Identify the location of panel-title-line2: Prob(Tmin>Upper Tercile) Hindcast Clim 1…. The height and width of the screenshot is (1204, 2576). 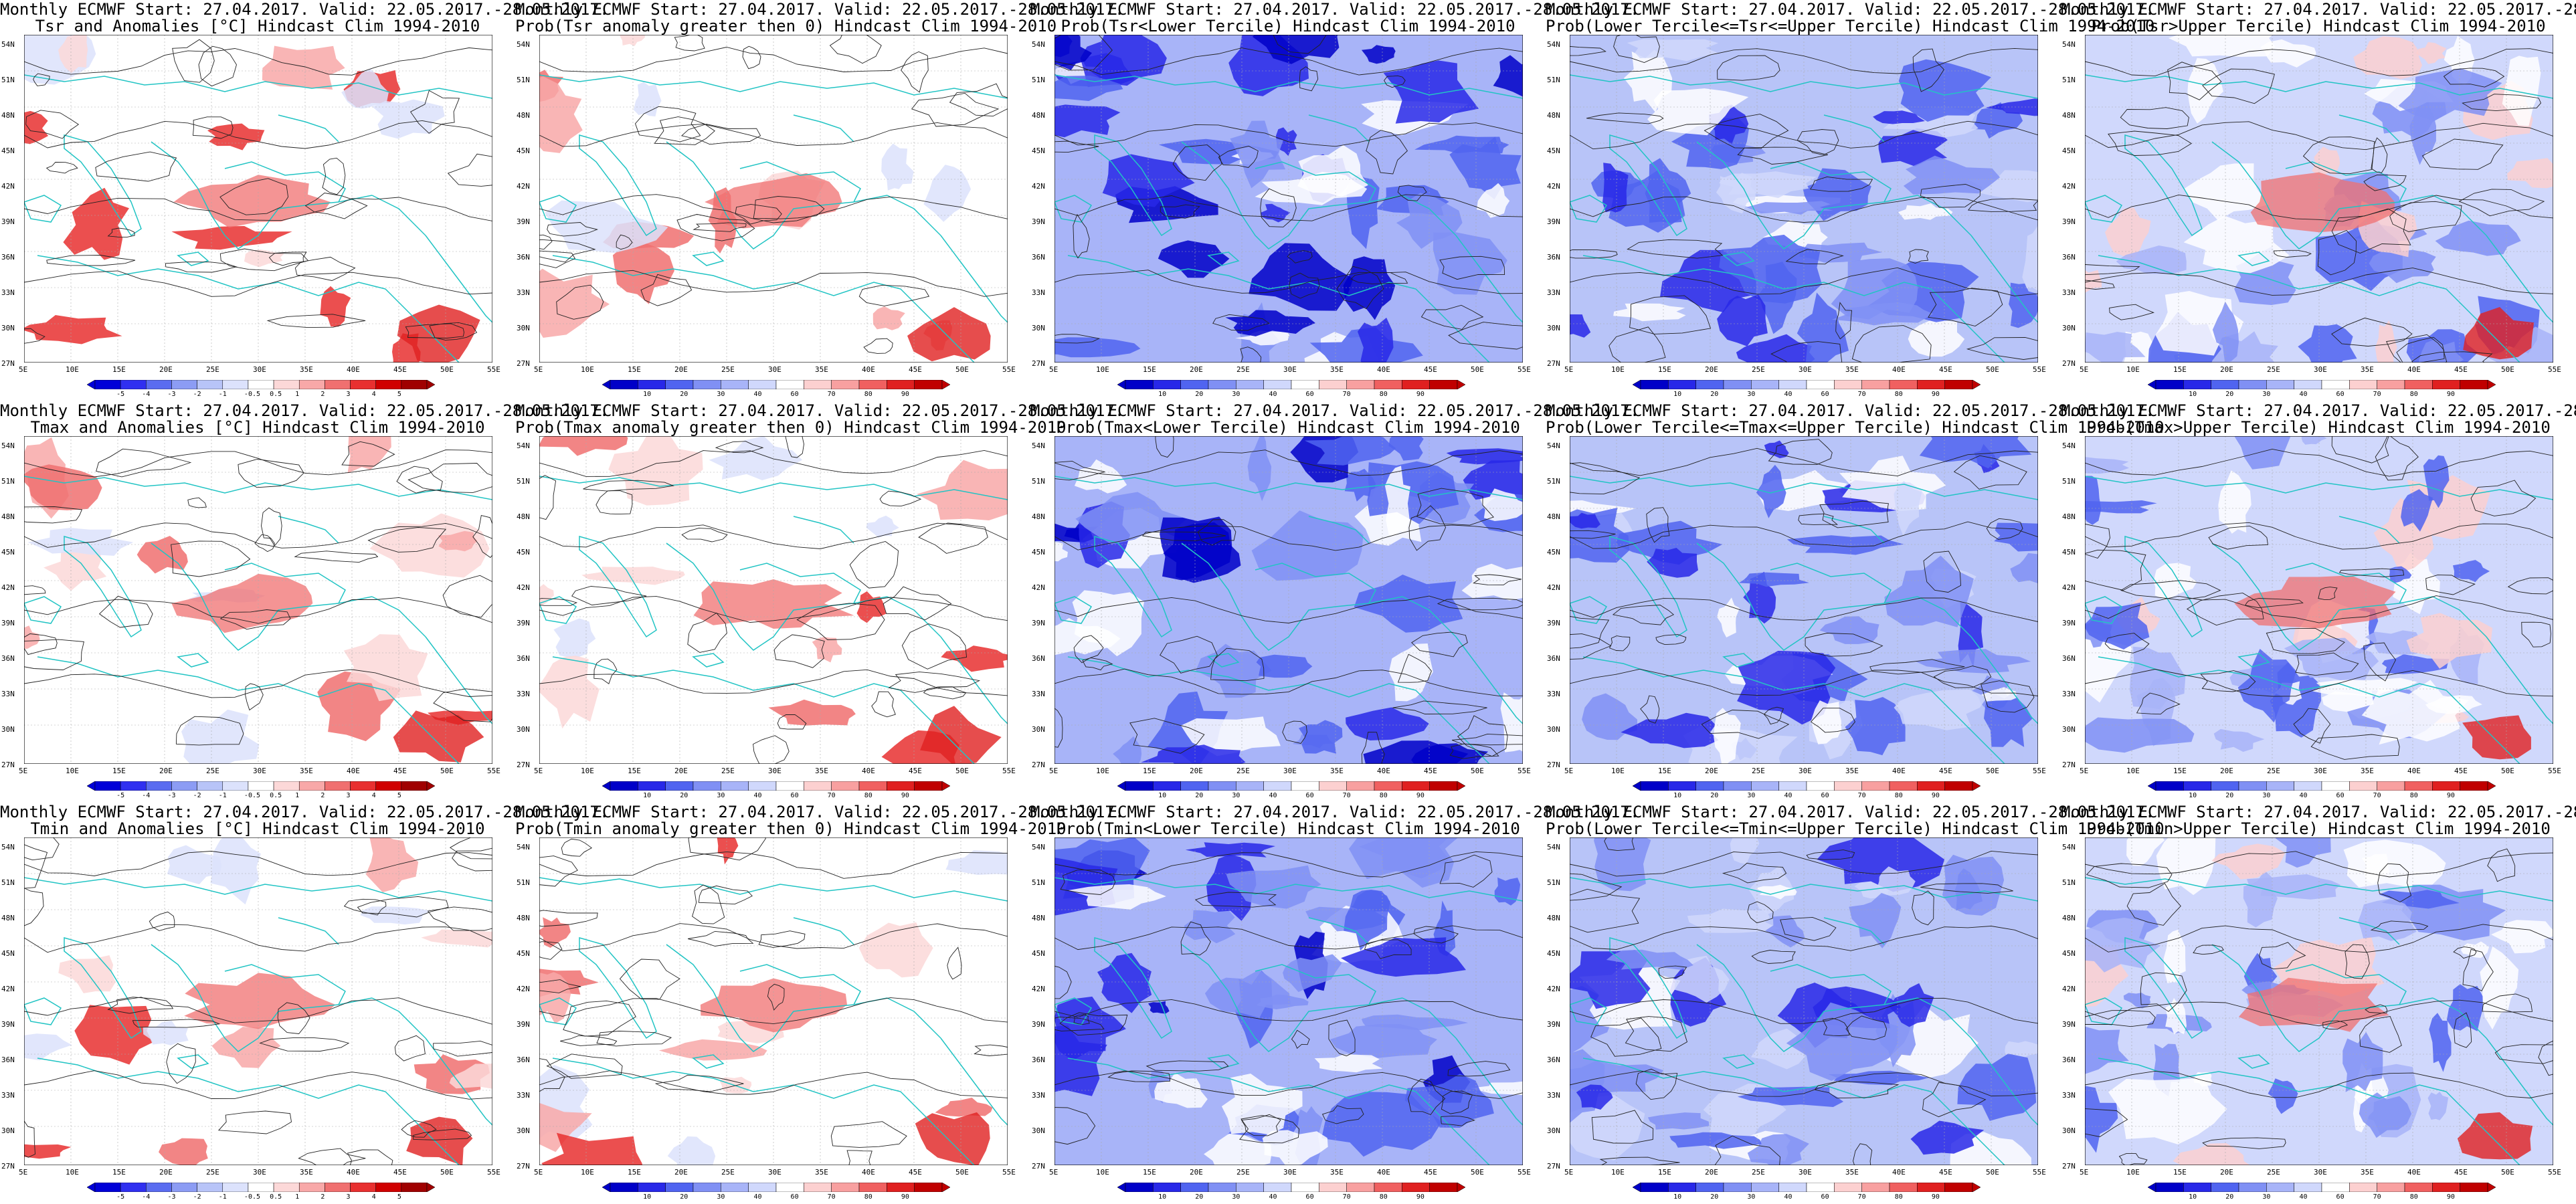
(2318, 828).